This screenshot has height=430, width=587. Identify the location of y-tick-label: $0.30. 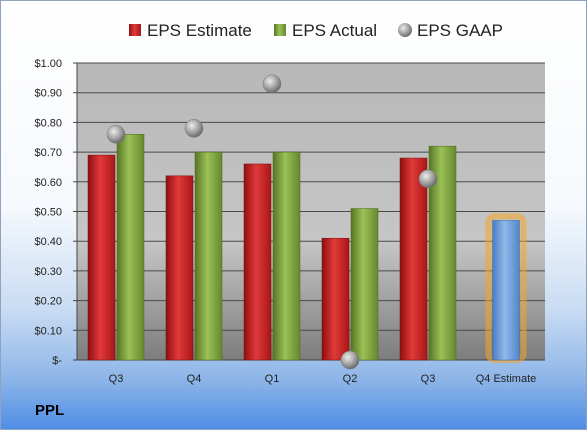
(48, 272).